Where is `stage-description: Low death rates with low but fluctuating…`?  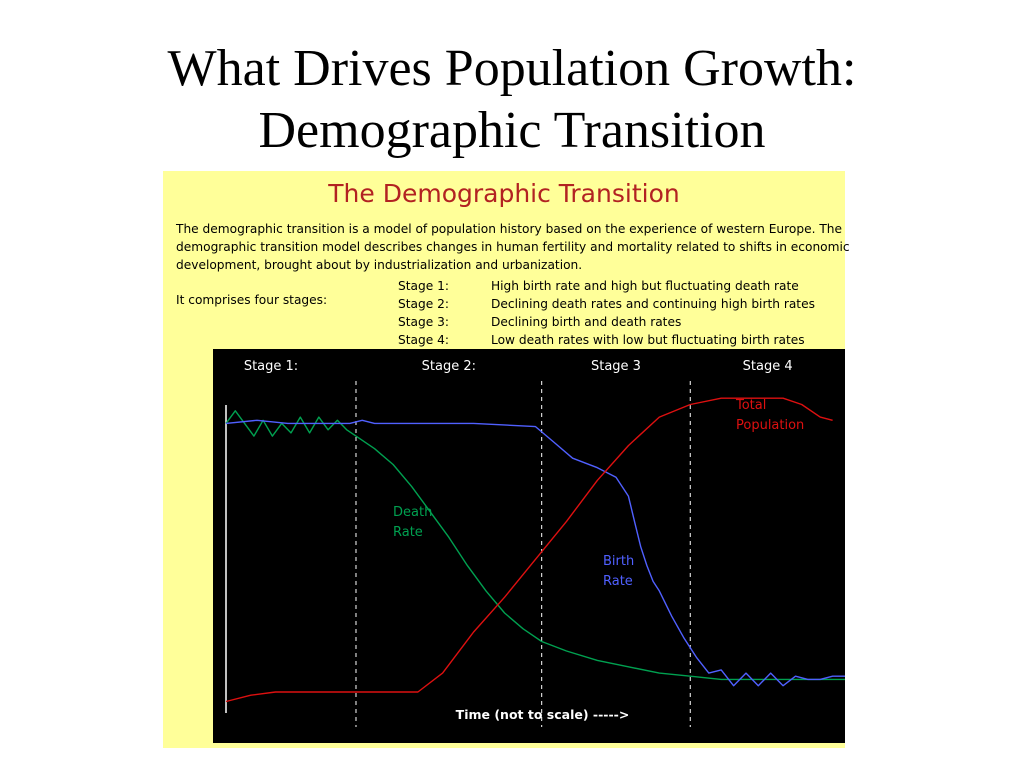
stage-description: Low death rates with low but fluctuating… is located at coordinates (648, 340).